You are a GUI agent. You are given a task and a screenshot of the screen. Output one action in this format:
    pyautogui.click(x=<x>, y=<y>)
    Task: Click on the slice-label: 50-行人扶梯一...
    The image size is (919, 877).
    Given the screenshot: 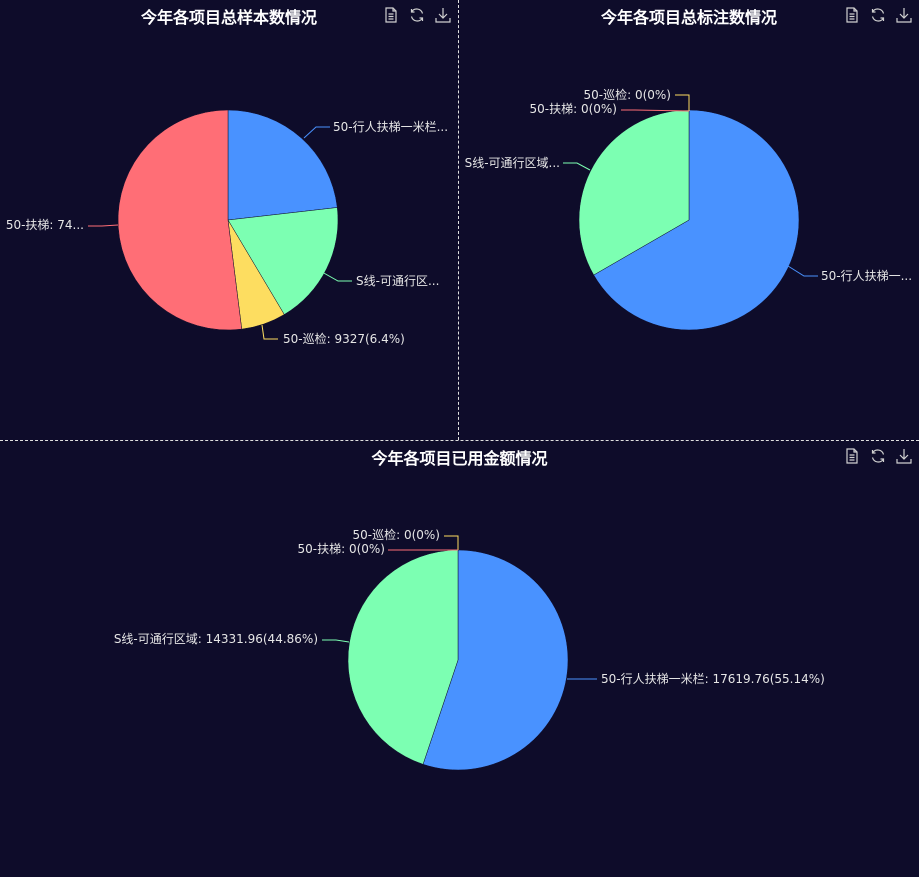 What is the action you would take?
    pyautogui.click(x=866, y=275)
    